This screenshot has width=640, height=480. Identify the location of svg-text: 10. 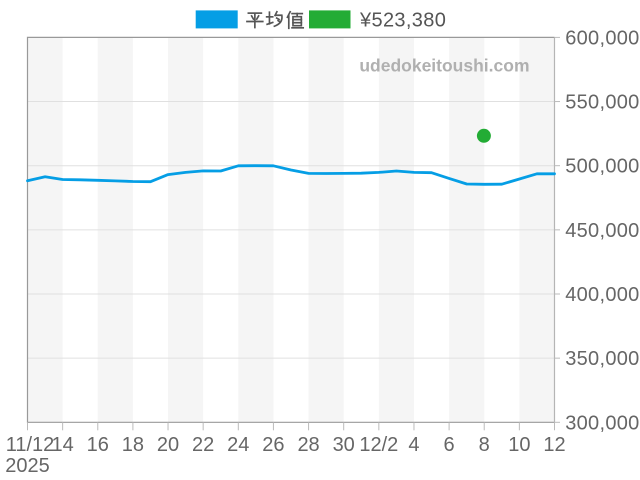
(519, 445).